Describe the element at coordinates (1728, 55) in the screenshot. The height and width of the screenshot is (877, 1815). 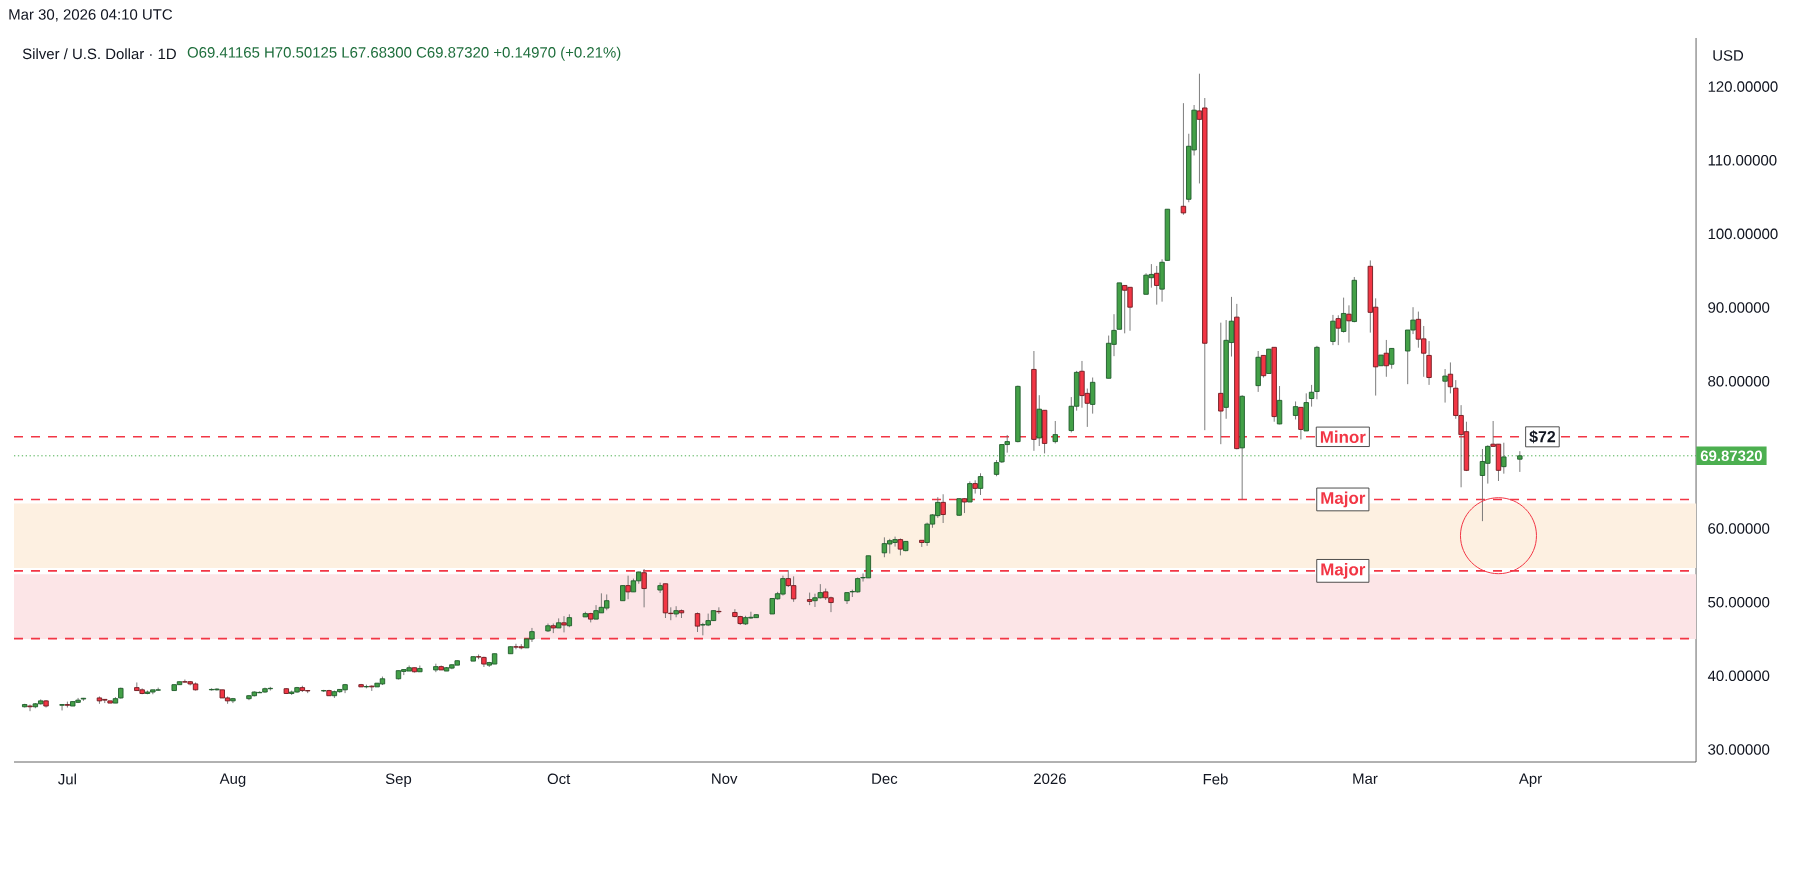
I see `y-axis-title: USD` at that location.